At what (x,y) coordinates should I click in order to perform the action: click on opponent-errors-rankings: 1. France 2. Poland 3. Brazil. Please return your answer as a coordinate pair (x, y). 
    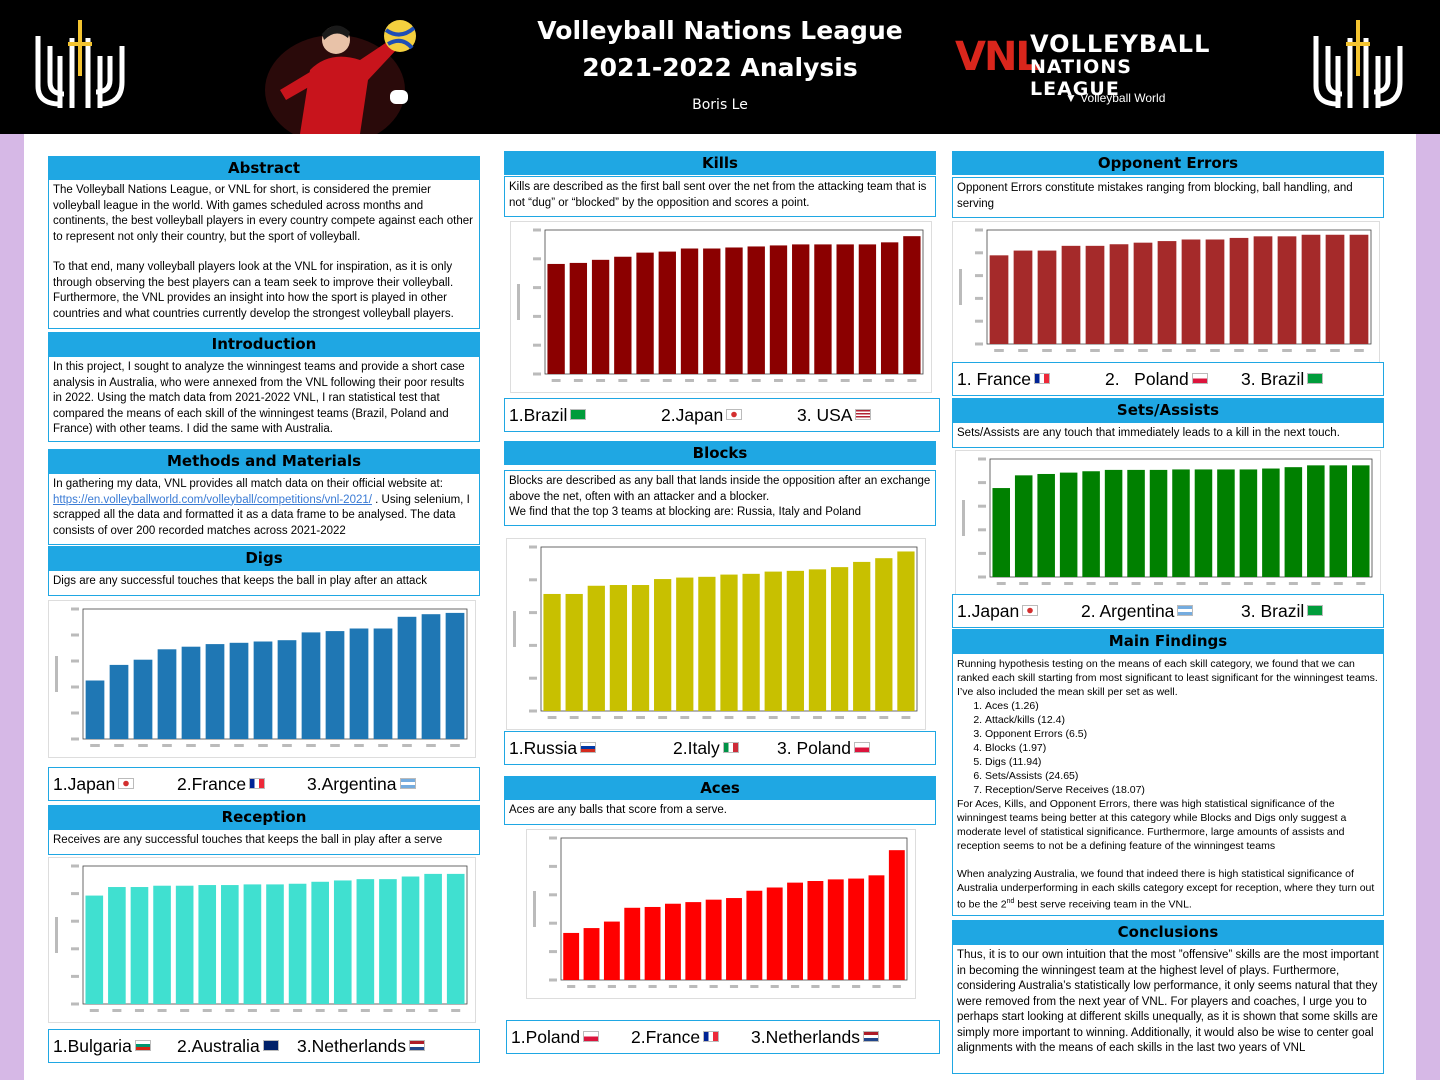
    Looking at the image, I should click on (1168, 379).